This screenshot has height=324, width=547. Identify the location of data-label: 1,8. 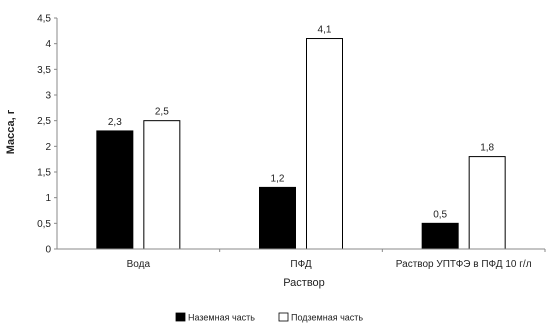
(487, 148).